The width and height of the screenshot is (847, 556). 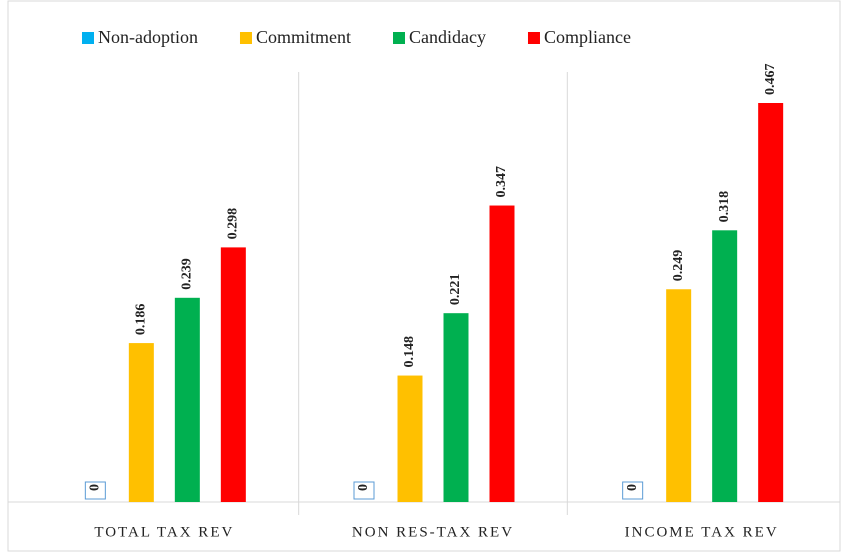 I want to click on data-label: 0.148, so click(x=409, y=352).